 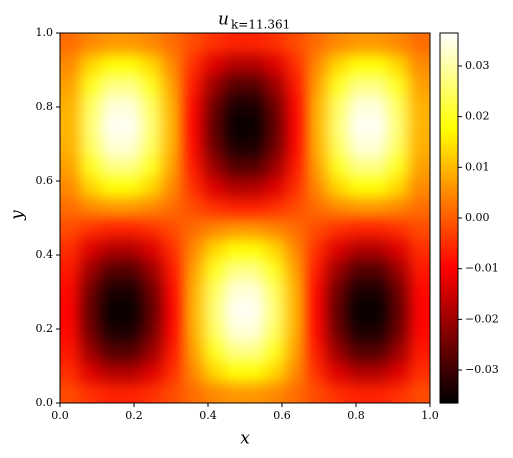 What do you see at coordinates (45, 402) in the screenshot?
I see `y-tick-label: 0.0` at bounding box center [45, 402].